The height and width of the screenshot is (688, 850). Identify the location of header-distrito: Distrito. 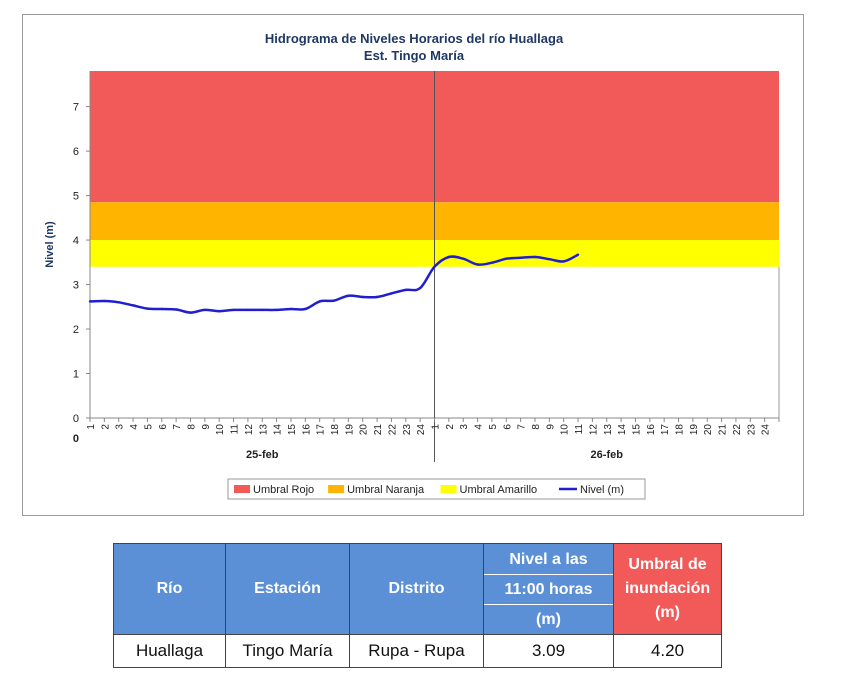
(416, 589).